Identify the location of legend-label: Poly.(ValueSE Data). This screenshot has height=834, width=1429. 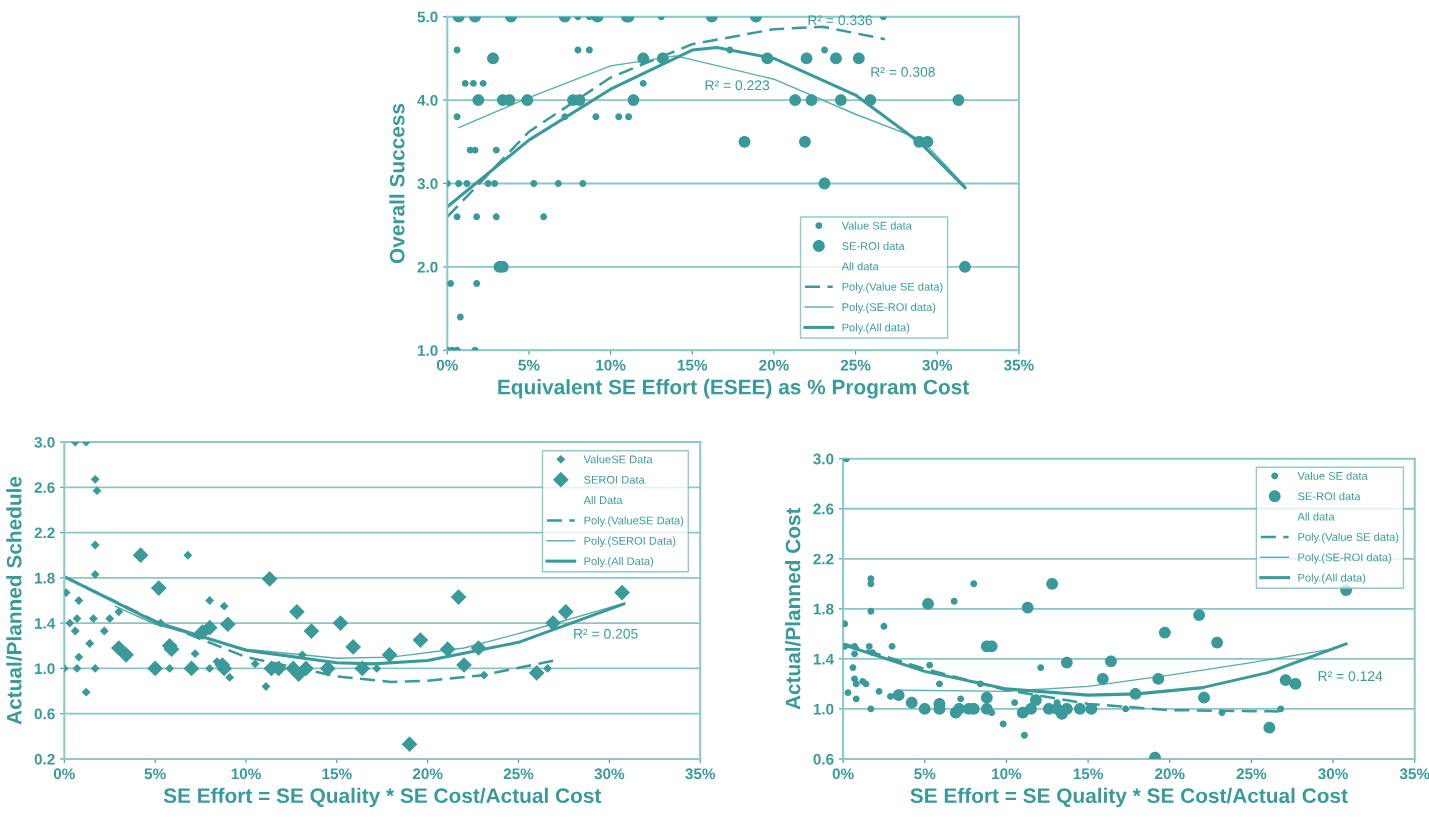
(634, 521).